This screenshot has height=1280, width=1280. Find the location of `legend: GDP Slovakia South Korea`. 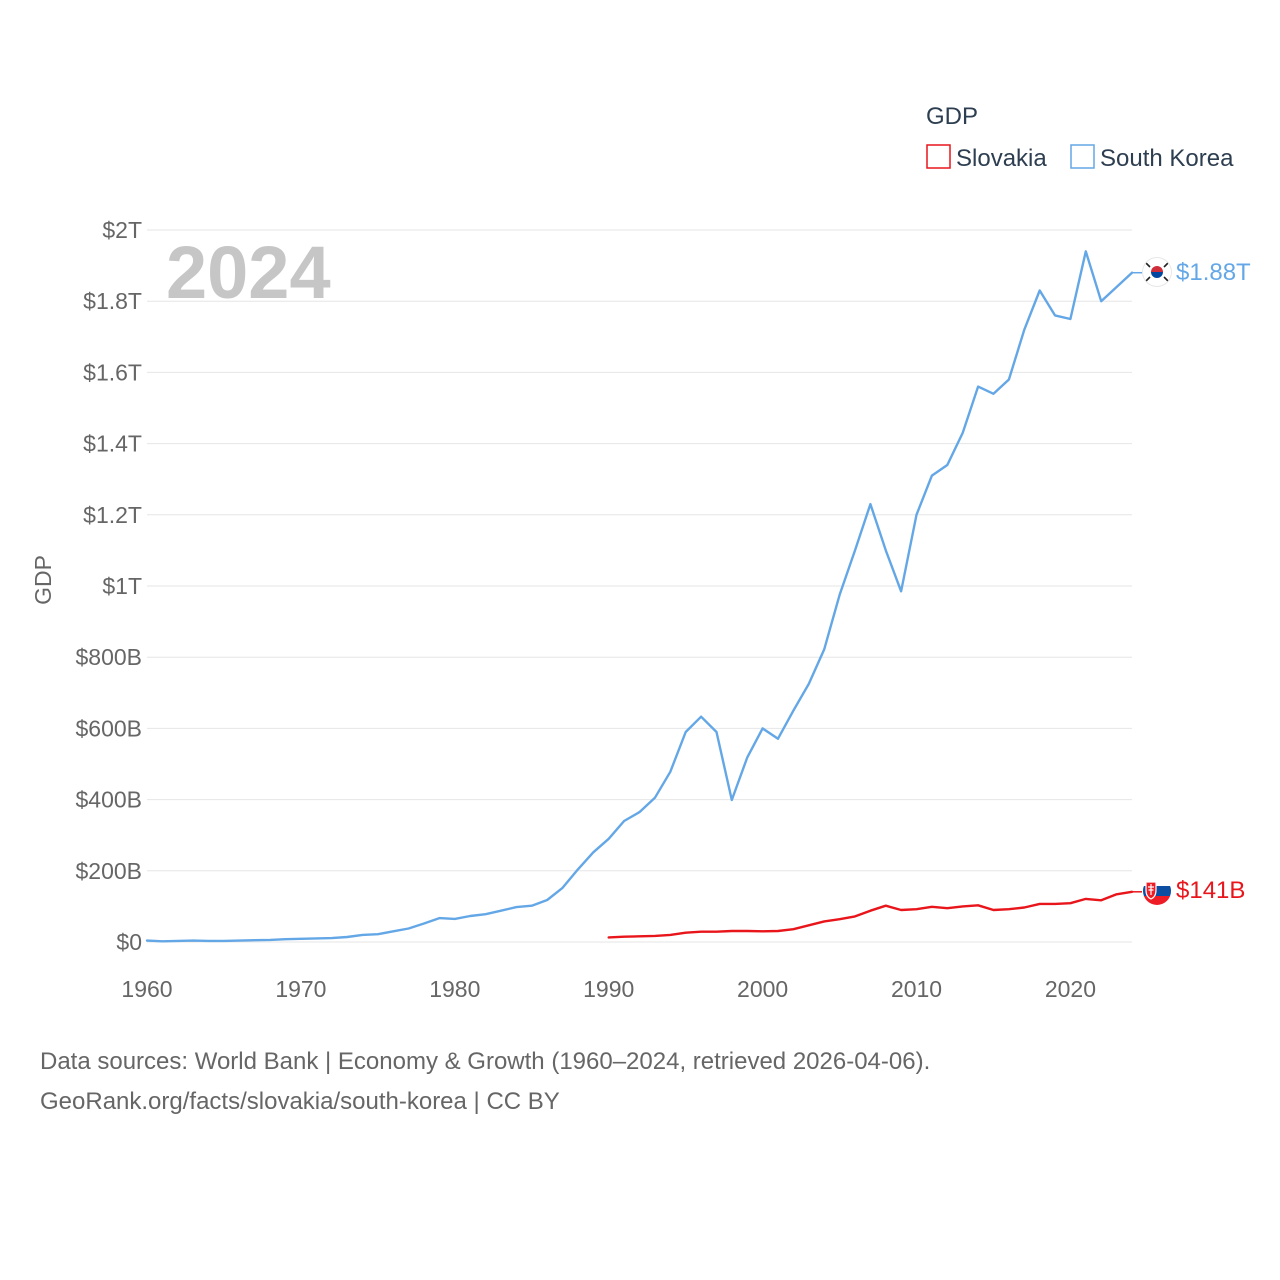

legend: GDP Slovakia South Korea is located at coordinates (1080, 137).